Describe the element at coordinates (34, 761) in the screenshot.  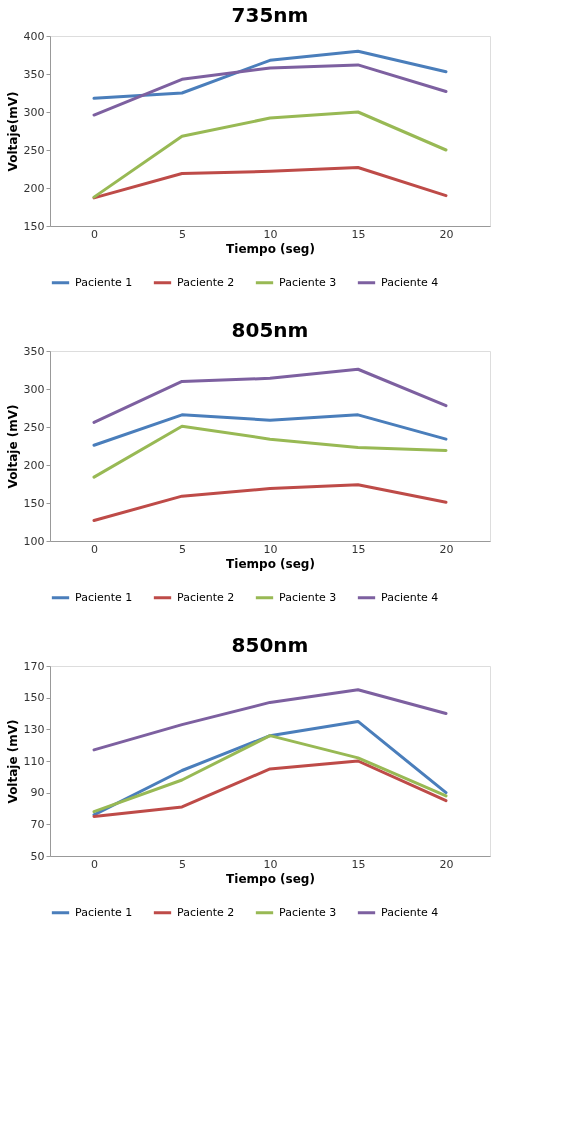
I see `y-tick-label: 110` at that location.